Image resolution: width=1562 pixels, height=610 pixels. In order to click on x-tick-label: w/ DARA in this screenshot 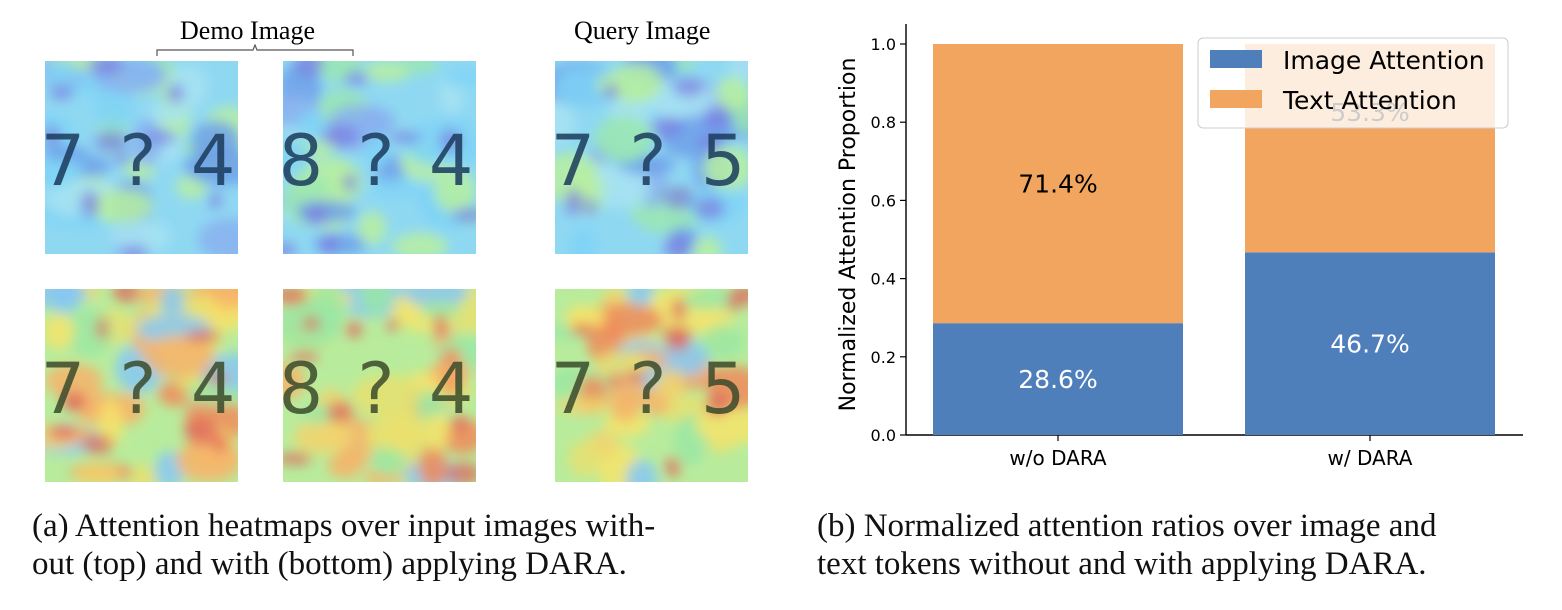, I will do `click(1370, 458)`.